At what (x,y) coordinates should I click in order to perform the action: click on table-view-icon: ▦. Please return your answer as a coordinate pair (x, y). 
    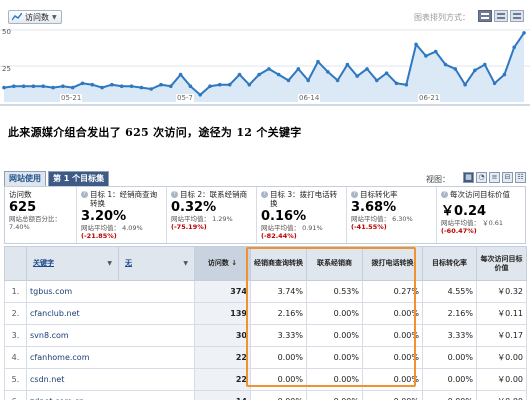
    Looking at the image, I should click on (468, 177).